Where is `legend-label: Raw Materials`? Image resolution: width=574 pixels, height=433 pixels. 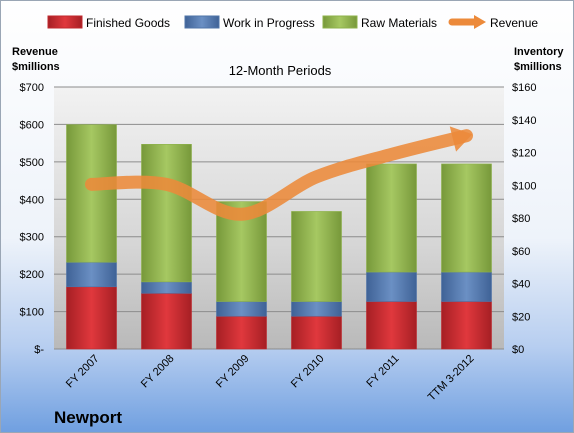 legend-label: Raw Materials is located at coordinates (399, 23).